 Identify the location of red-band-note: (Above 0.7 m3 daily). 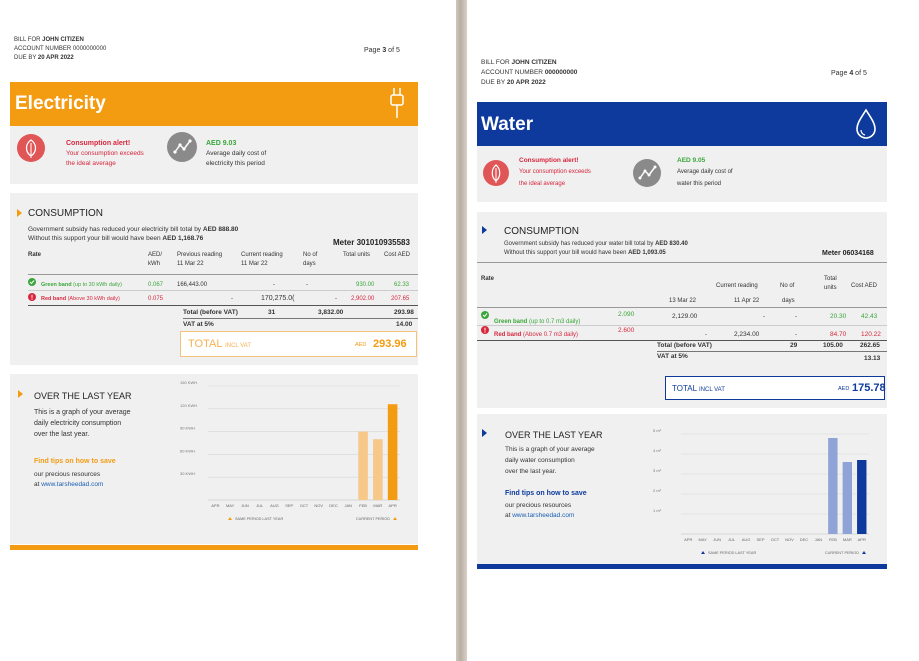
(551, 335).